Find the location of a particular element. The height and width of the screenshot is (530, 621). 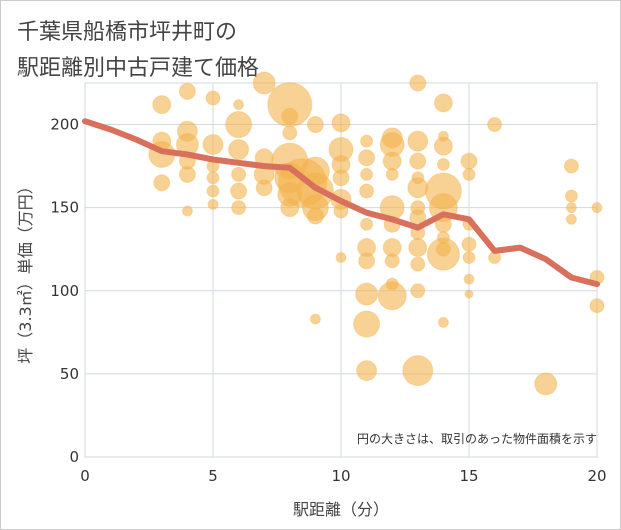

y-tick-labels: 0 50 100 150 200 is located at coordinates (64, 291).